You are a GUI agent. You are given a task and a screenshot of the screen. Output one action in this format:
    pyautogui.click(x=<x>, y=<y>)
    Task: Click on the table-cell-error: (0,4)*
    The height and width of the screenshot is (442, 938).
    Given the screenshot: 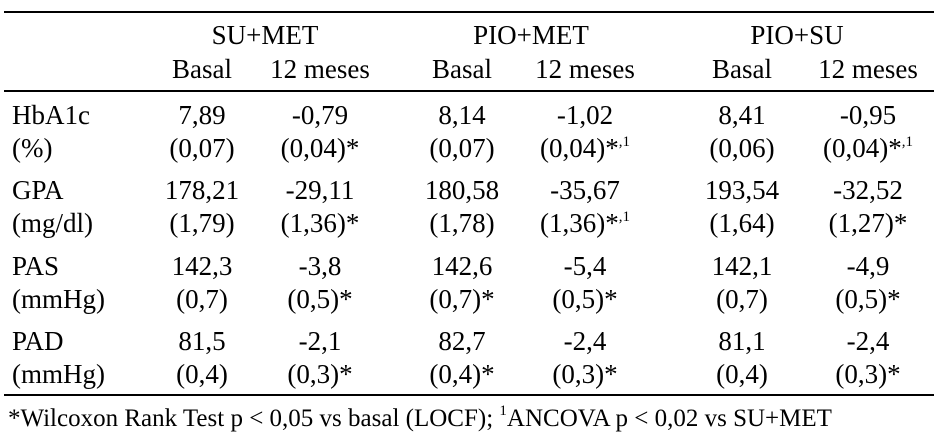 What is the action you would take?
    pyautogui.click(x=461, y=374)
    